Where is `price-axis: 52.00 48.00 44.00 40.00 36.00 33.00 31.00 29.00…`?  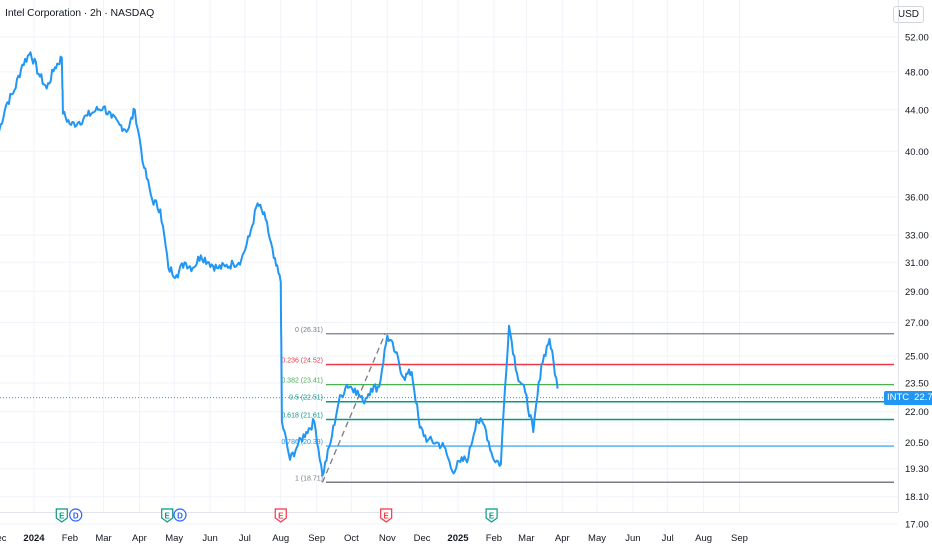
price-axis: 52.00 48.00 44.00 40.00 36.00 33.00 31.00 29.00… is located at coordinates (913, 265).